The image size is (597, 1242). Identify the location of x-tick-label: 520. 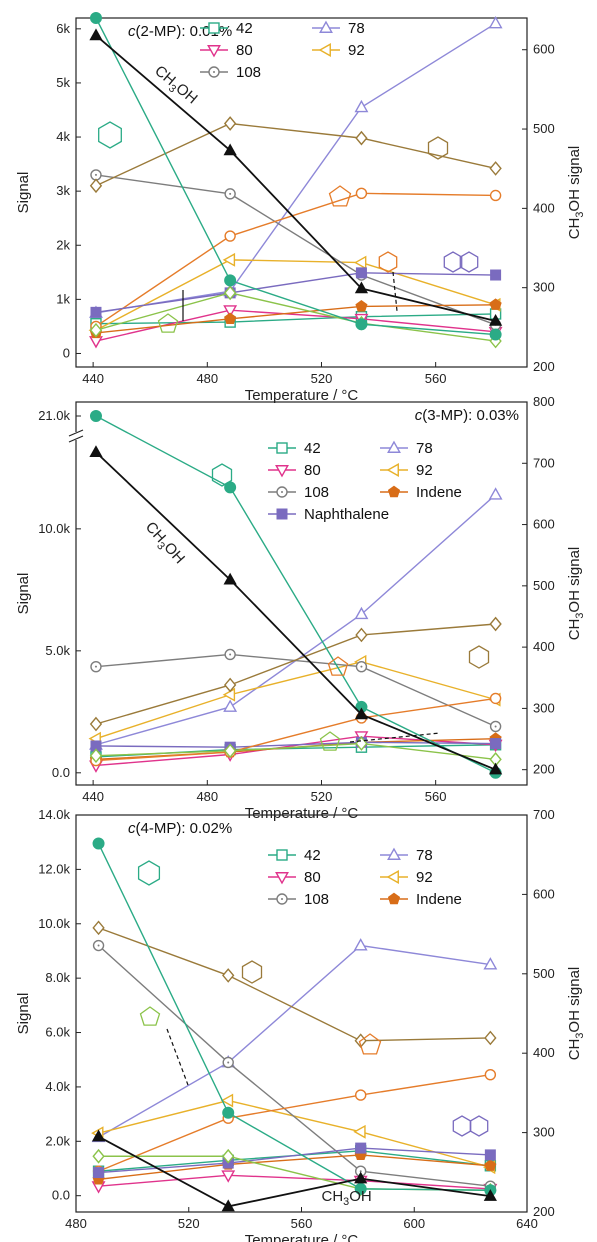
(322, 796).